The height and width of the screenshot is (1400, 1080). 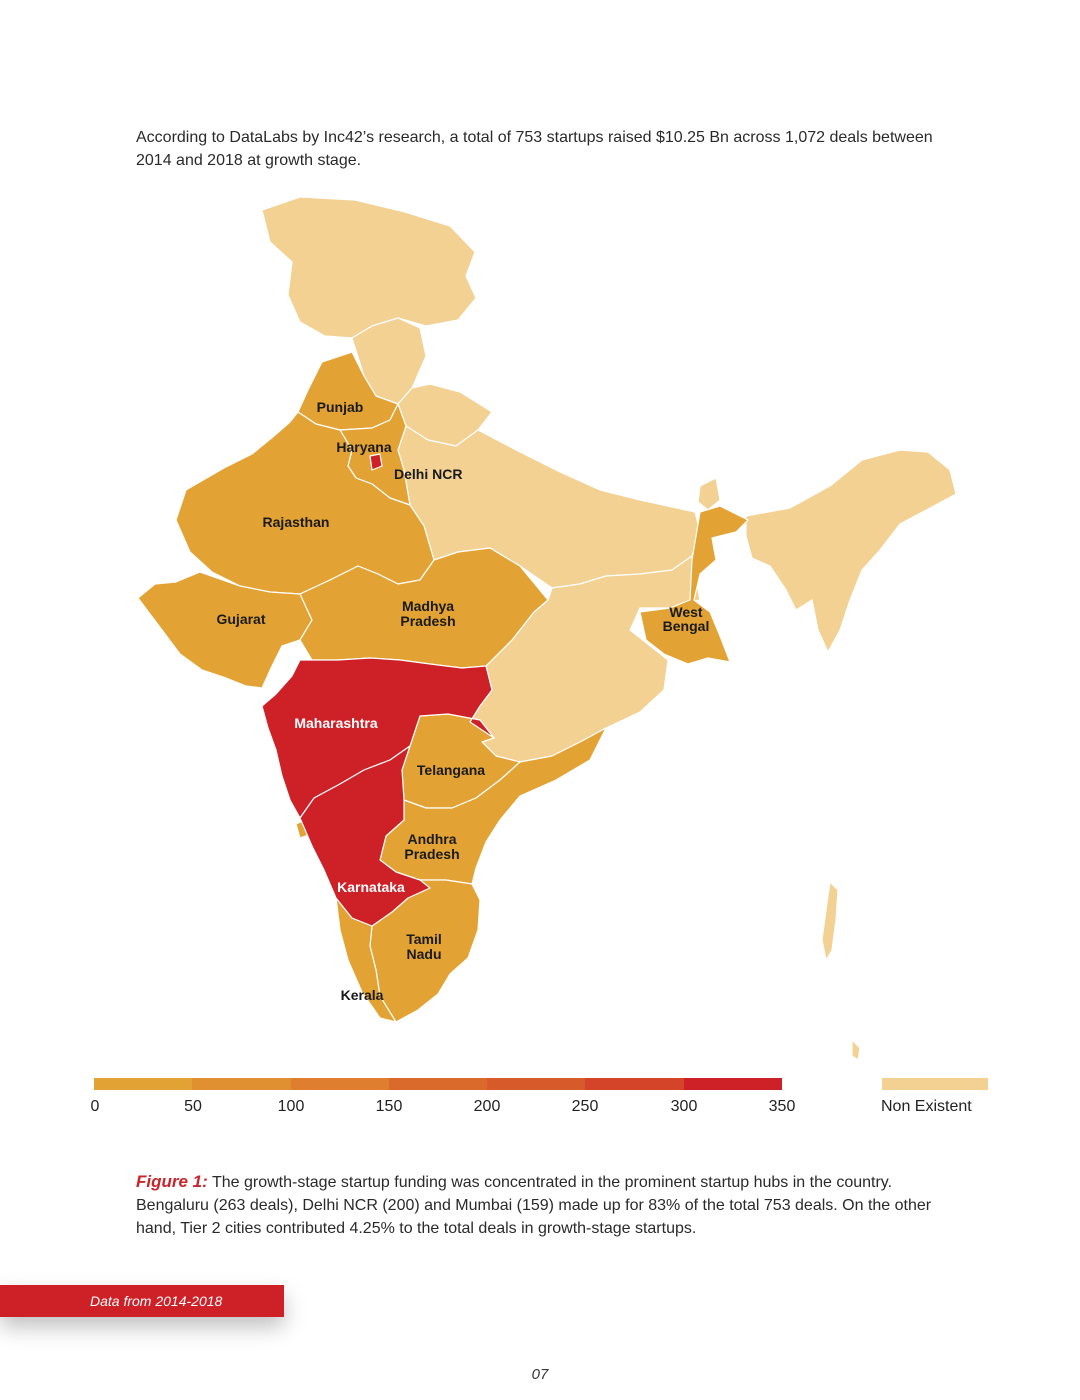 What do you see at coordinates (378, 738) in the screenshot?
I see `region-maharashtra` at bounding box center [378, 738].